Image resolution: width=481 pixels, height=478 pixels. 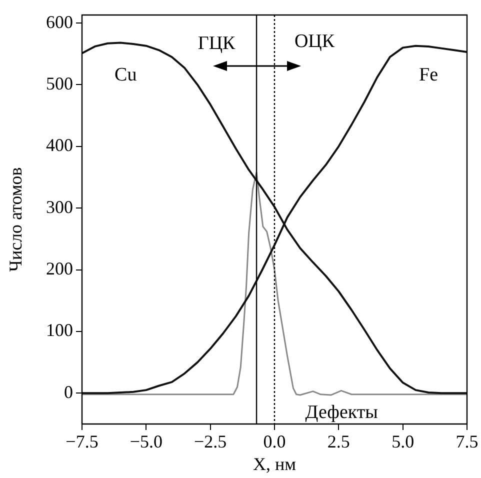 I want to click on y-tick-label: 100, so click(x=59, y=330).